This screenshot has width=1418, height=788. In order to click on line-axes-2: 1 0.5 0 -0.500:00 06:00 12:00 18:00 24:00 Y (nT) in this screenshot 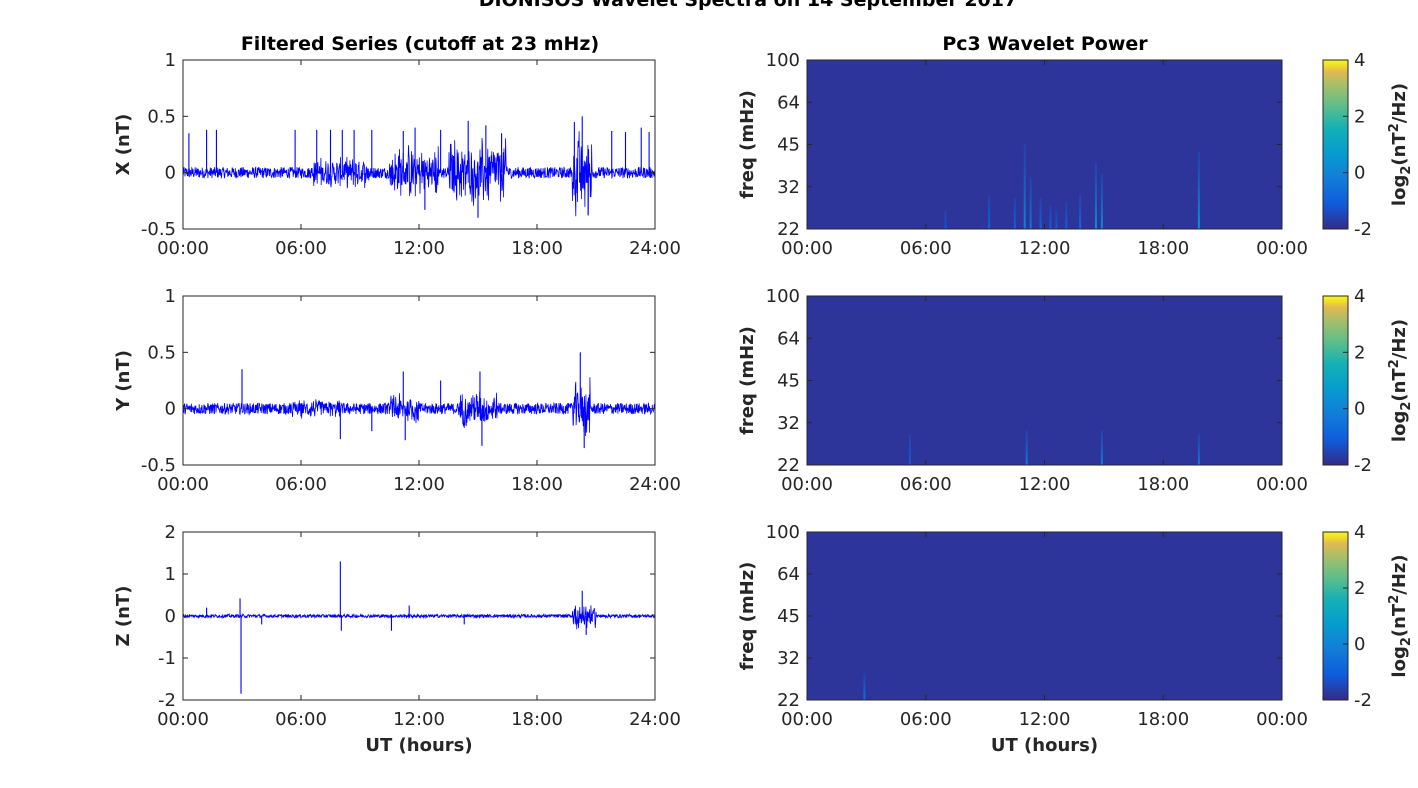, I will do `click(397, 390)`.